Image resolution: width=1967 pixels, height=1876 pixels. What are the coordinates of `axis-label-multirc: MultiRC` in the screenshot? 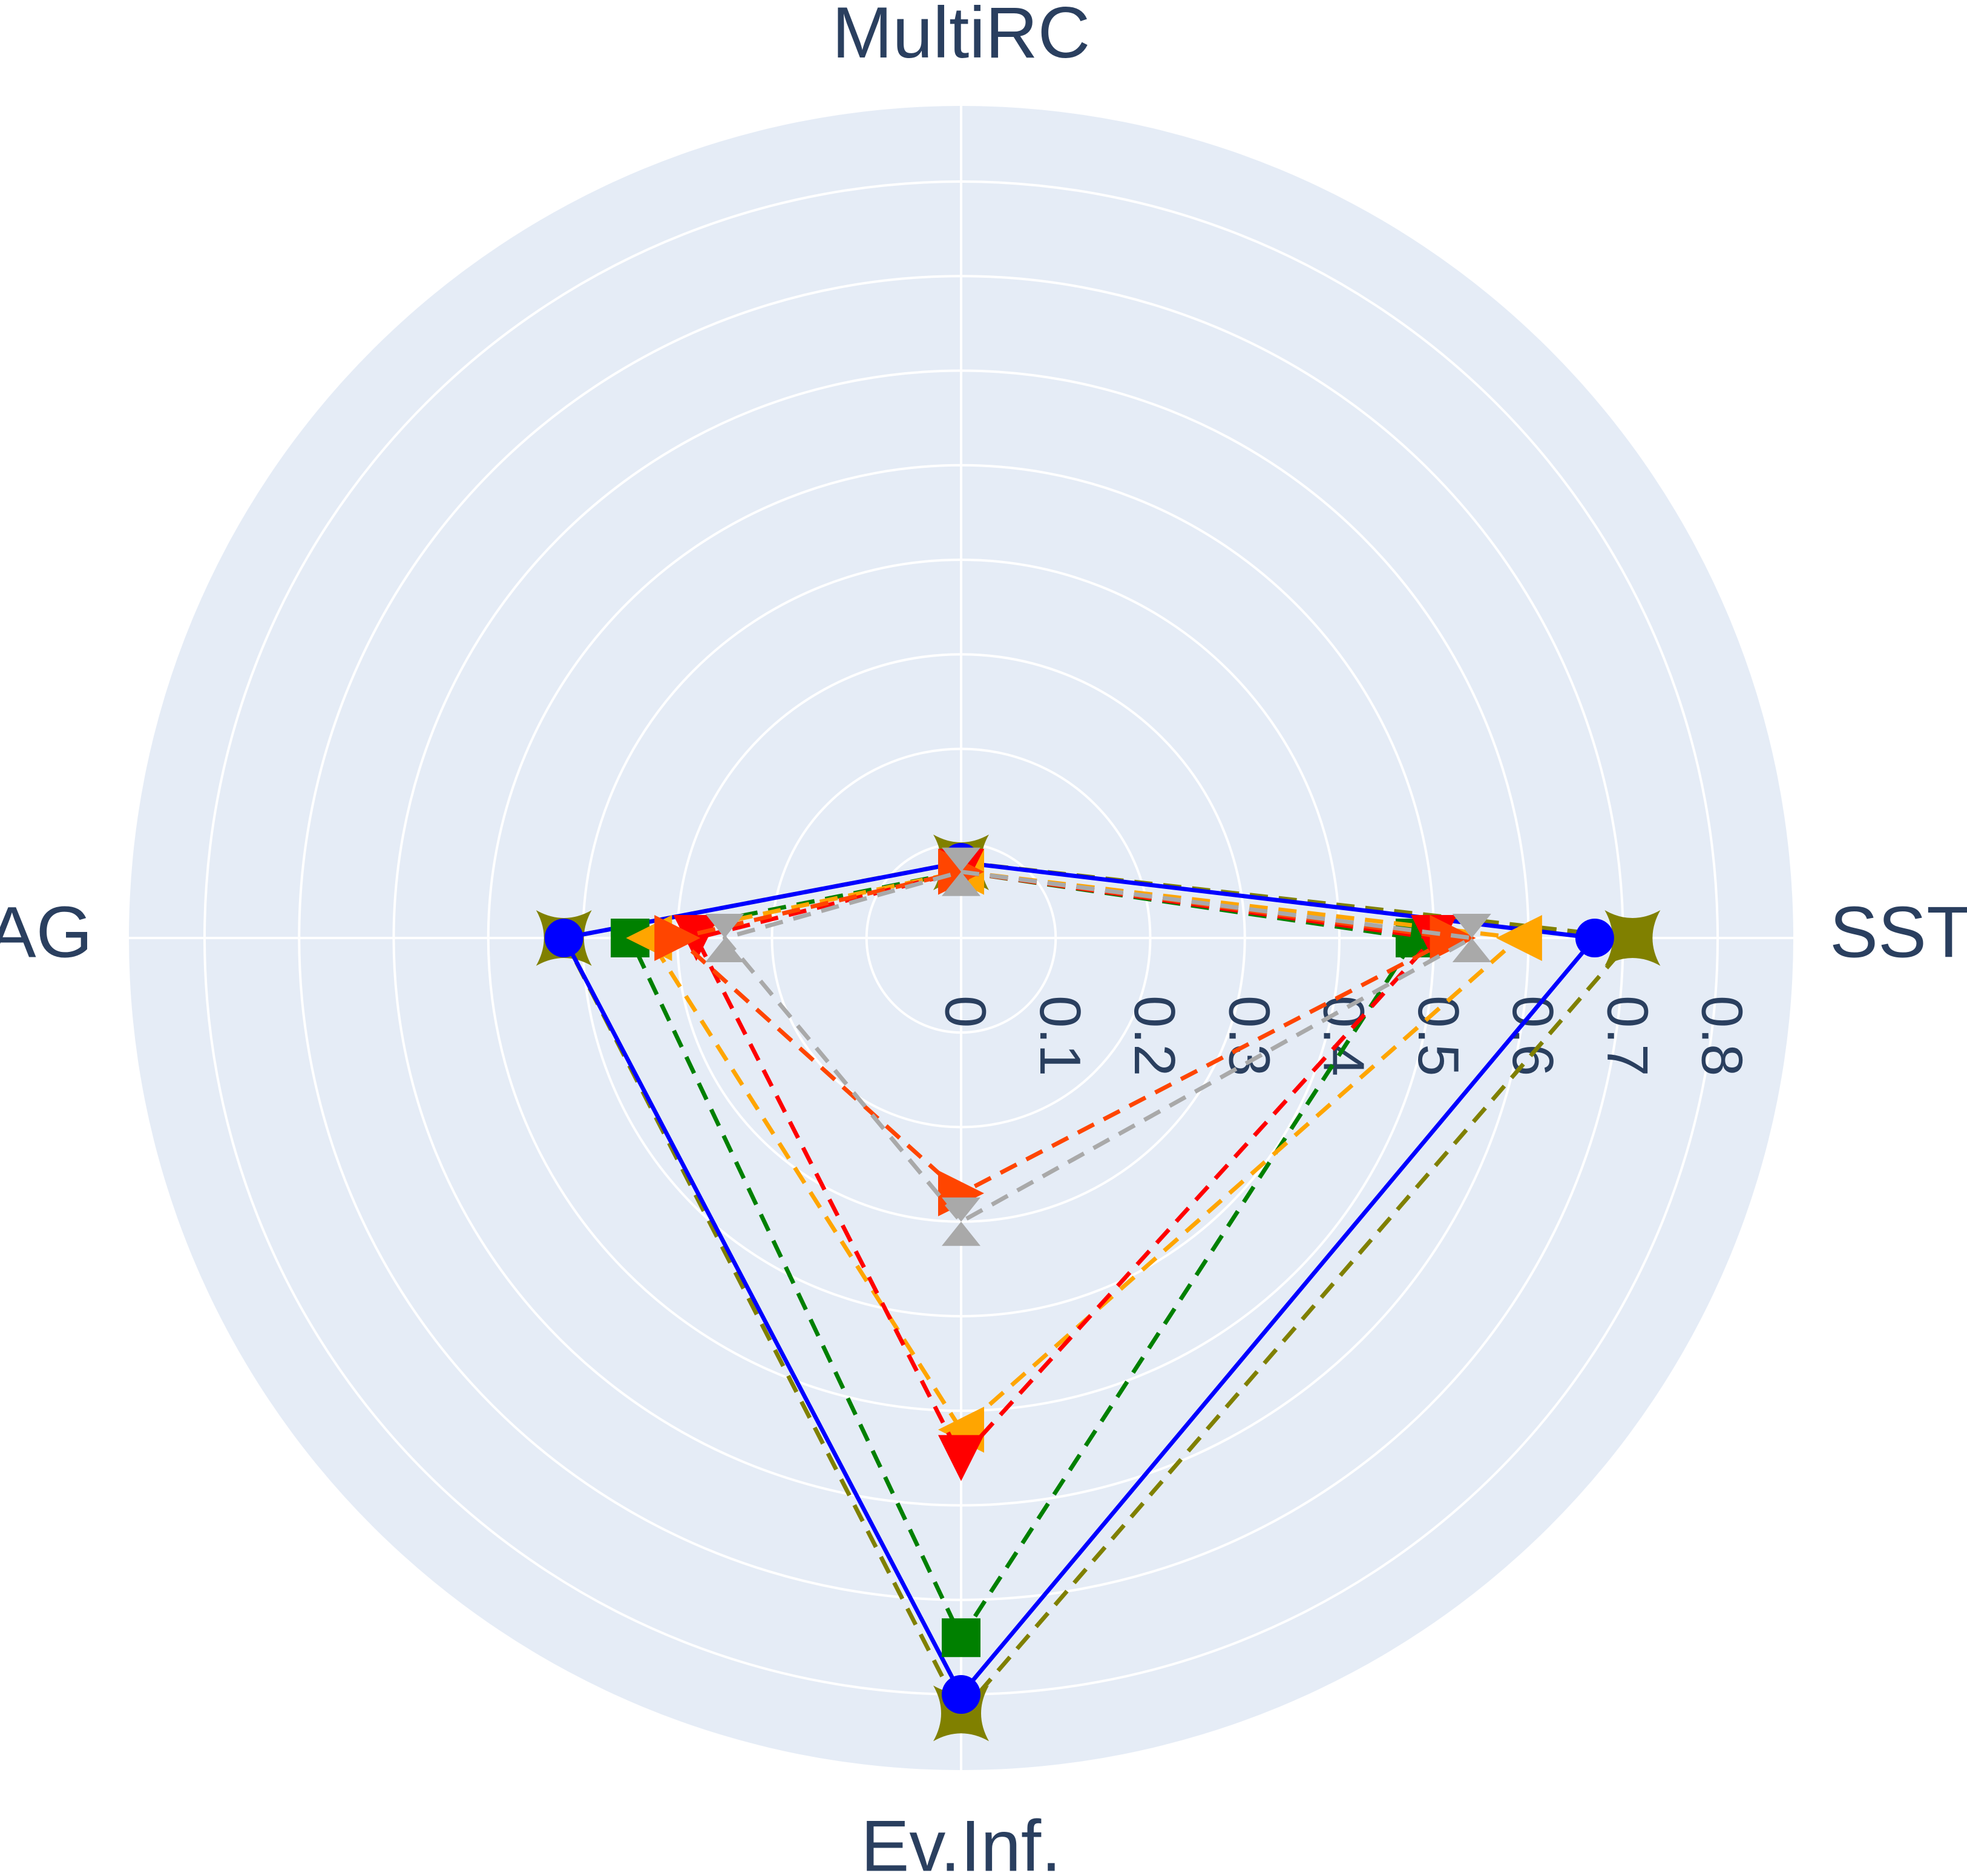 It's located at (961, 36).